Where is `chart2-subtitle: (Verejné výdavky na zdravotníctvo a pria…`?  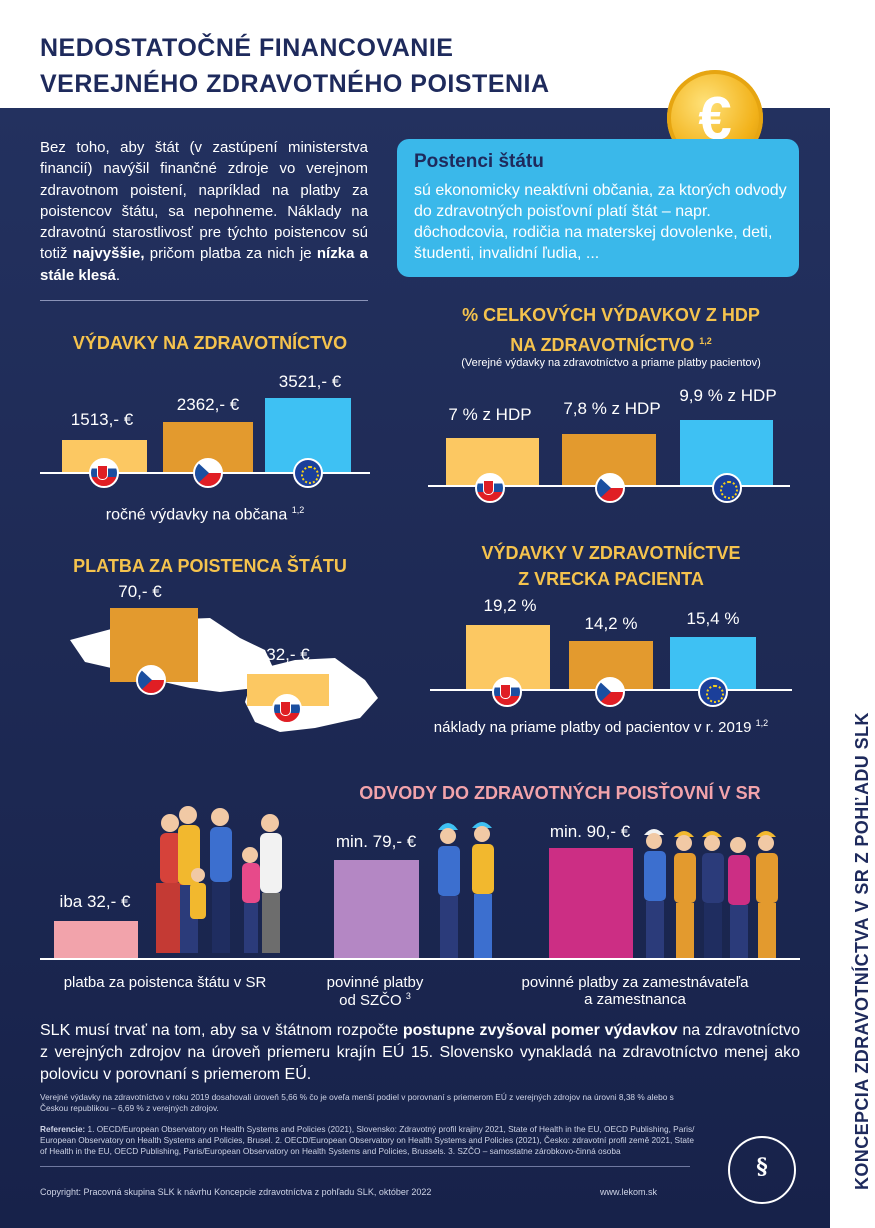
chart2-subtitle: (Verejné výdavky na zdravotníctvo a pria… is located at coordinates (611, 363).